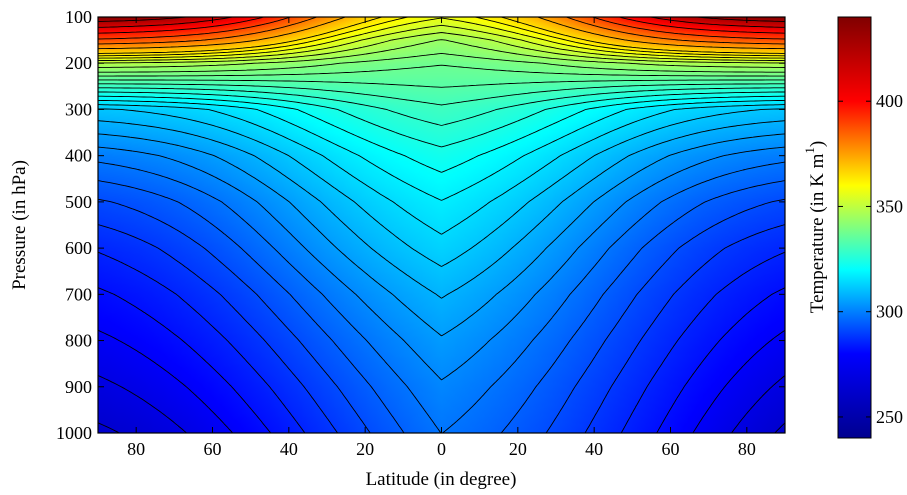 This screenshot has height=495, width=907. I want to click on y-tick-label: 900, so click(78, 387).